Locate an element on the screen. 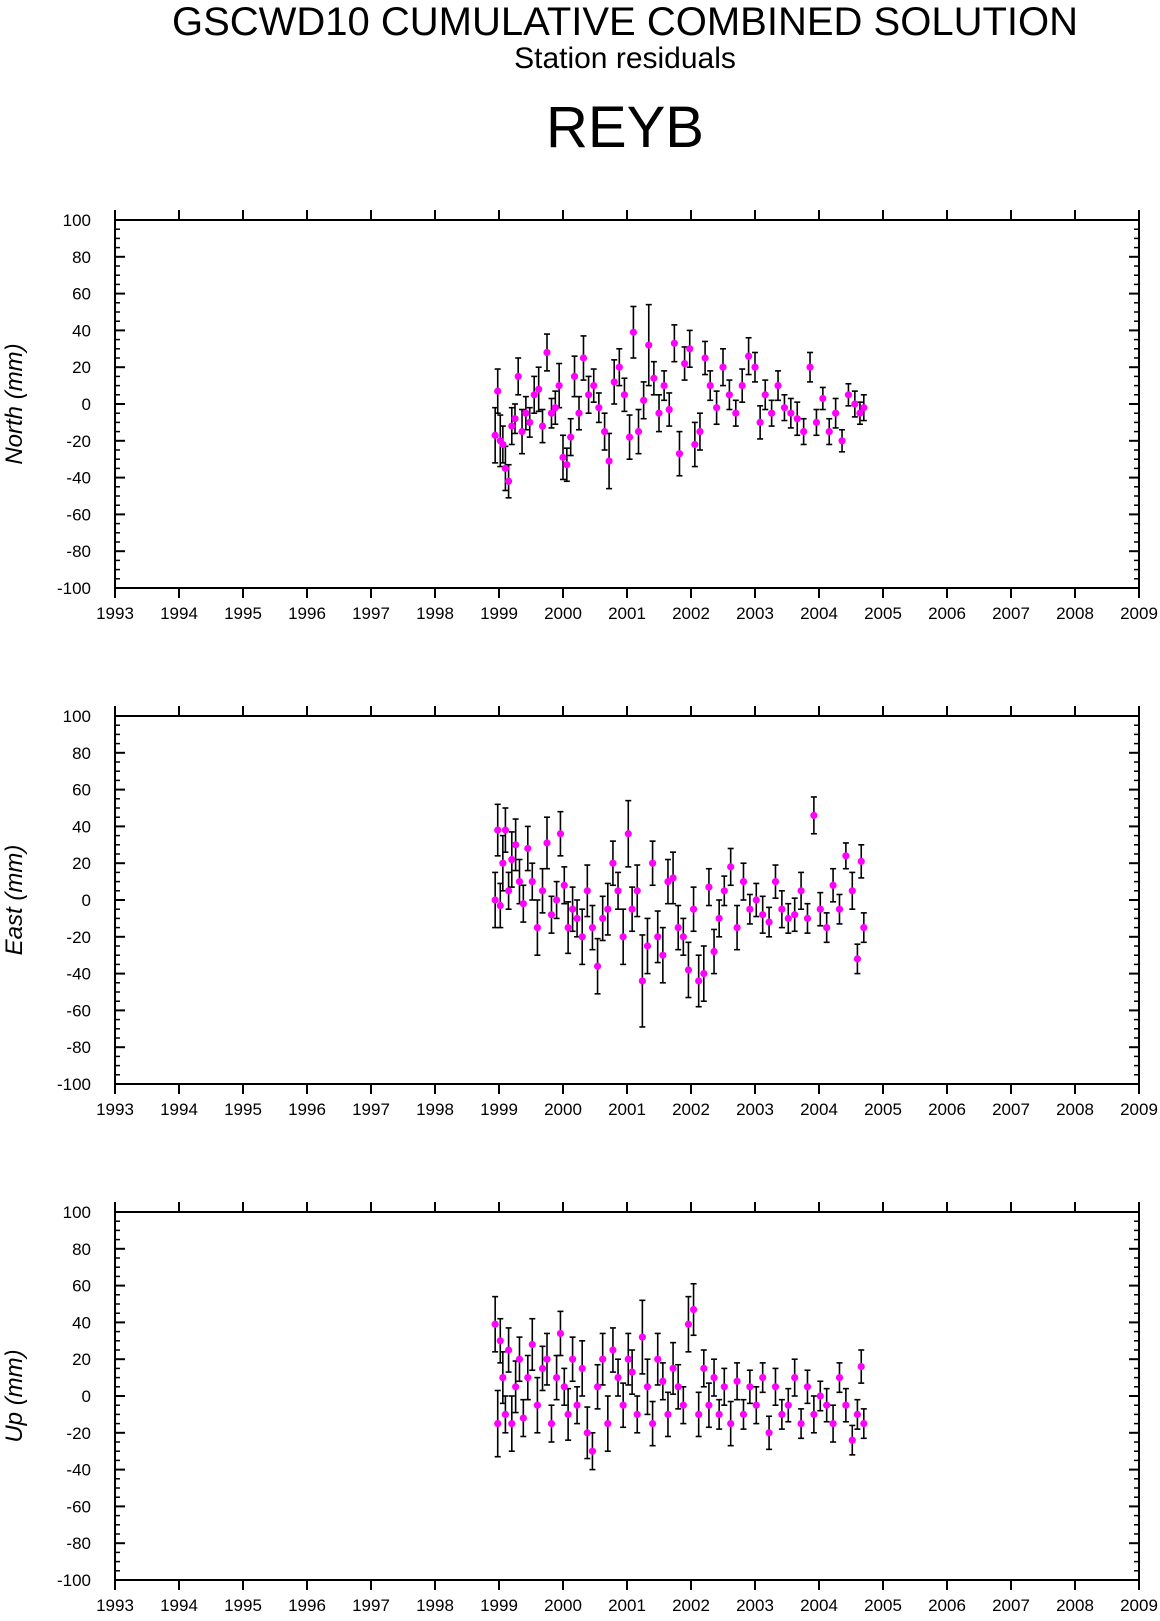 The image size is (1160, 1621). east-x-tick-label: 2000 is located at coordinates (563, 1109).